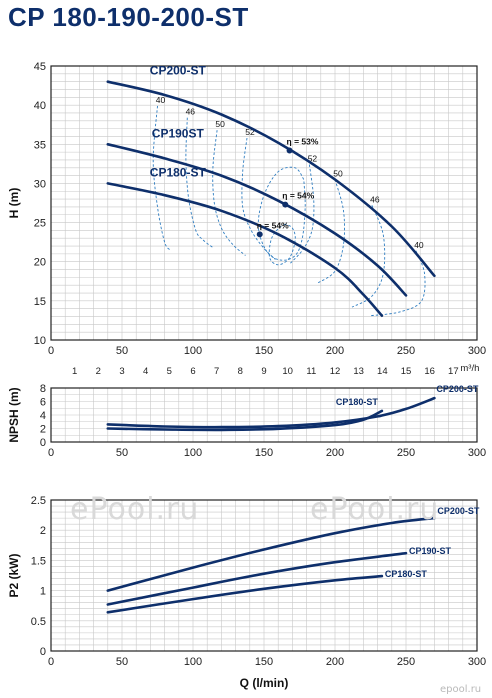 The image size is (492, 698). I want to click on x2-tick-label: 16, so click(429, 371).